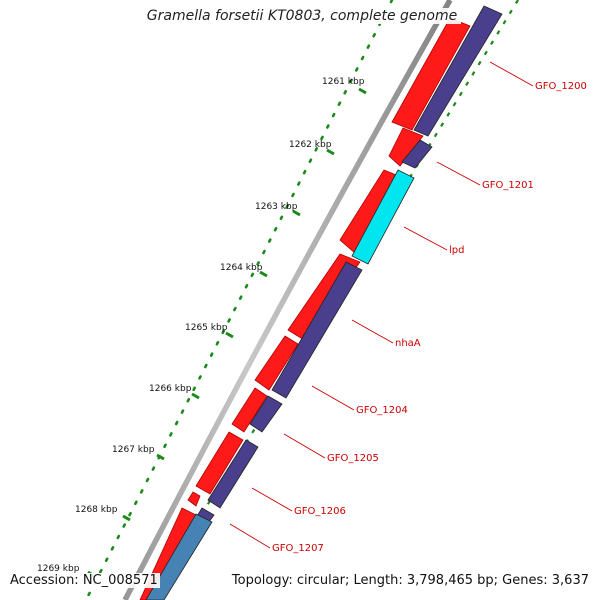  Describe the element at coordinates (276, 207) in the screenshot. I see `ruler-label-1263: 1263 kbp` at that location.